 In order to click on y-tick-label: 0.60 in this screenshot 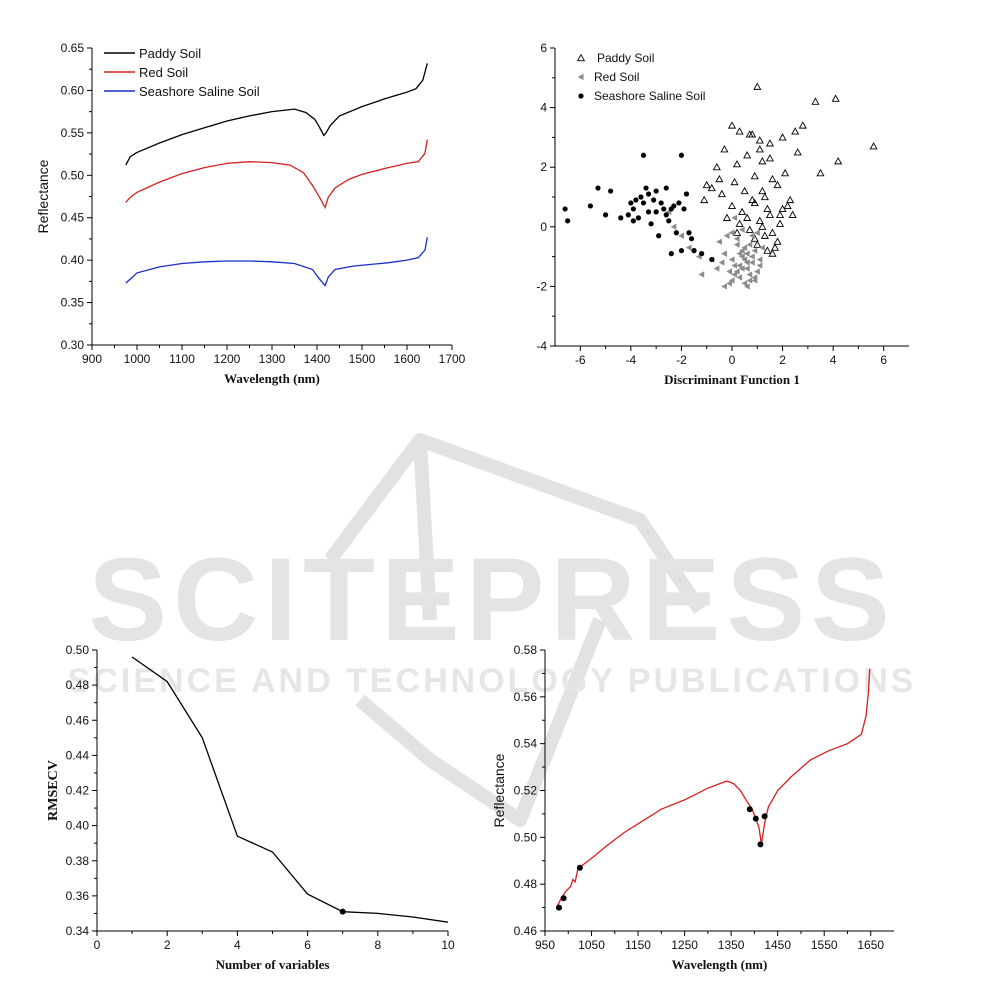, I will do `click(73, 90)`.